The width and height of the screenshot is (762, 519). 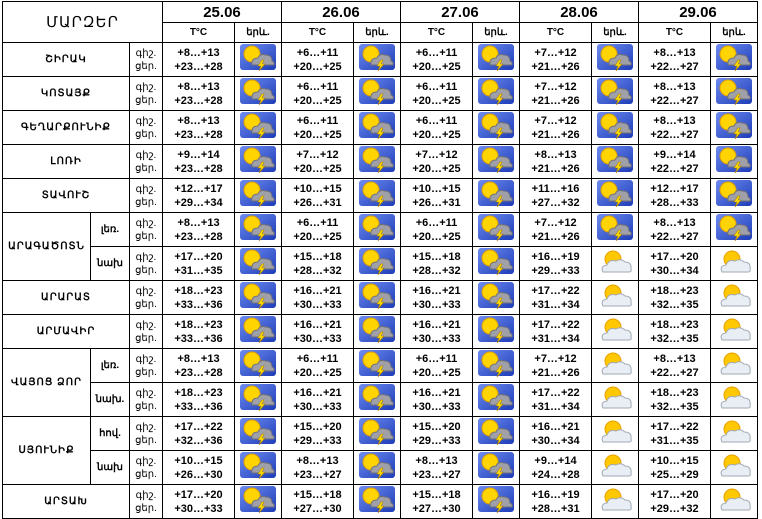 I want to click on regions-header: ՄԱՐԶԵՐ, so click(x=82, y=22).